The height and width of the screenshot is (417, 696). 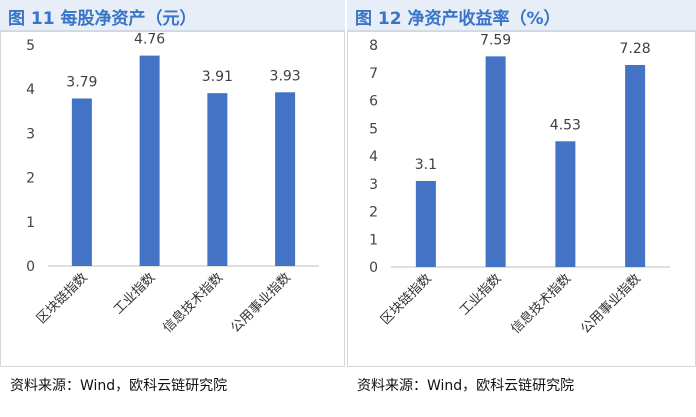 I want to click on chart-title-bar: 图 11 每股净资产（元）, so click(x=172, y=15).